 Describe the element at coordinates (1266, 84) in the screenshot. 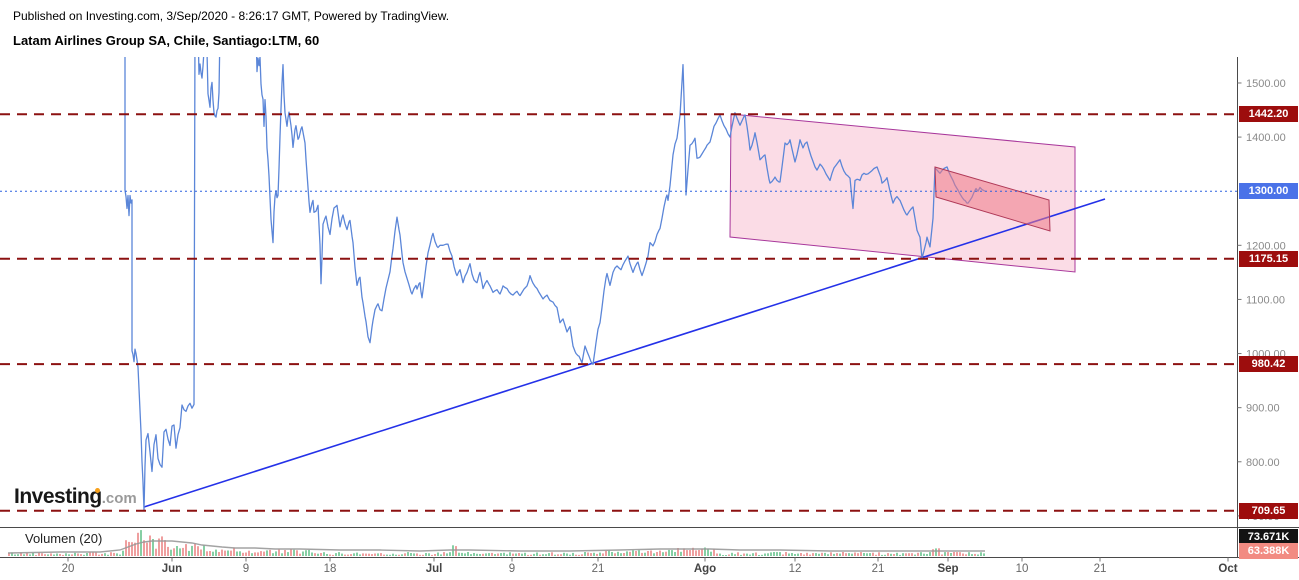

I see `price-tick-label: 1500.00` at that location.